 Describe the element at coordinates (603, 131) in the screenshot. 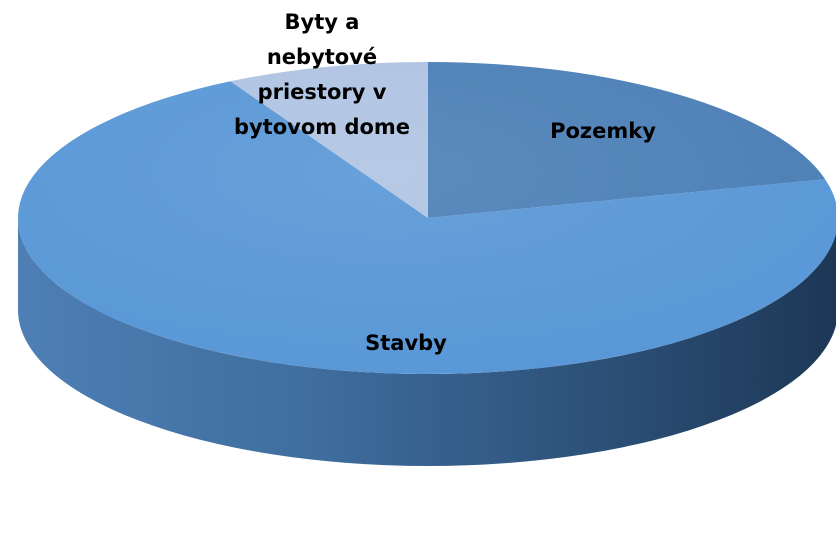

I see `pie-slice-label-1: Pozemky` at that location.